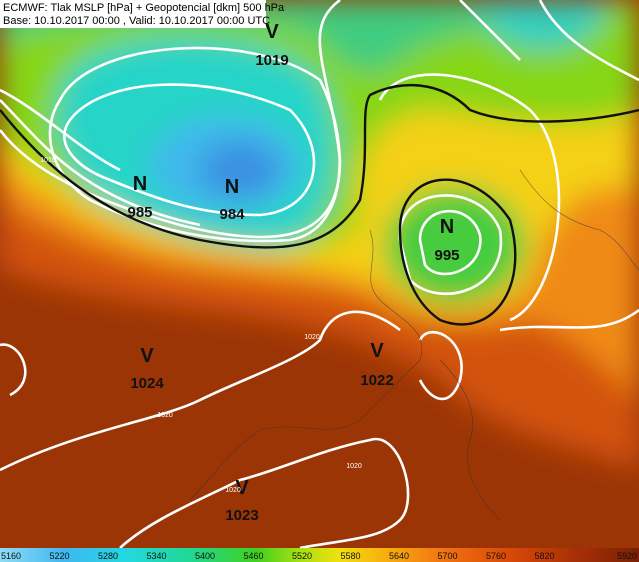  Describe the element at coordinates (147, 383) in the screenshot. I see `center-value: 1024` at that location.